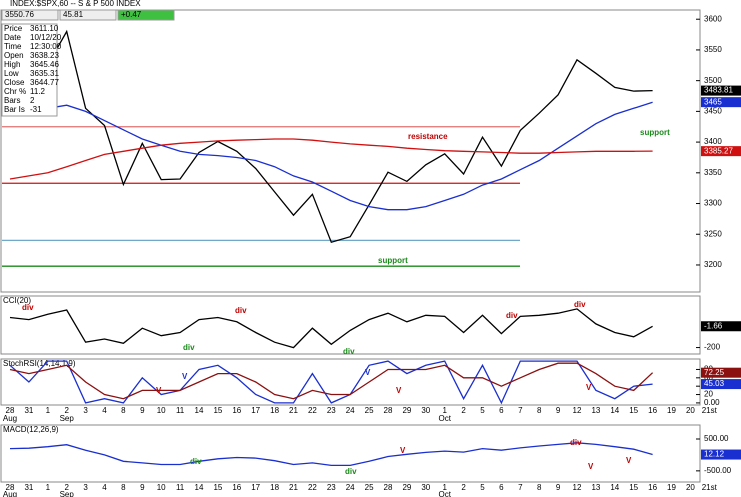 This screenshot has width=741, height=497. I want to click on info-label: Price, so click(13, 28).